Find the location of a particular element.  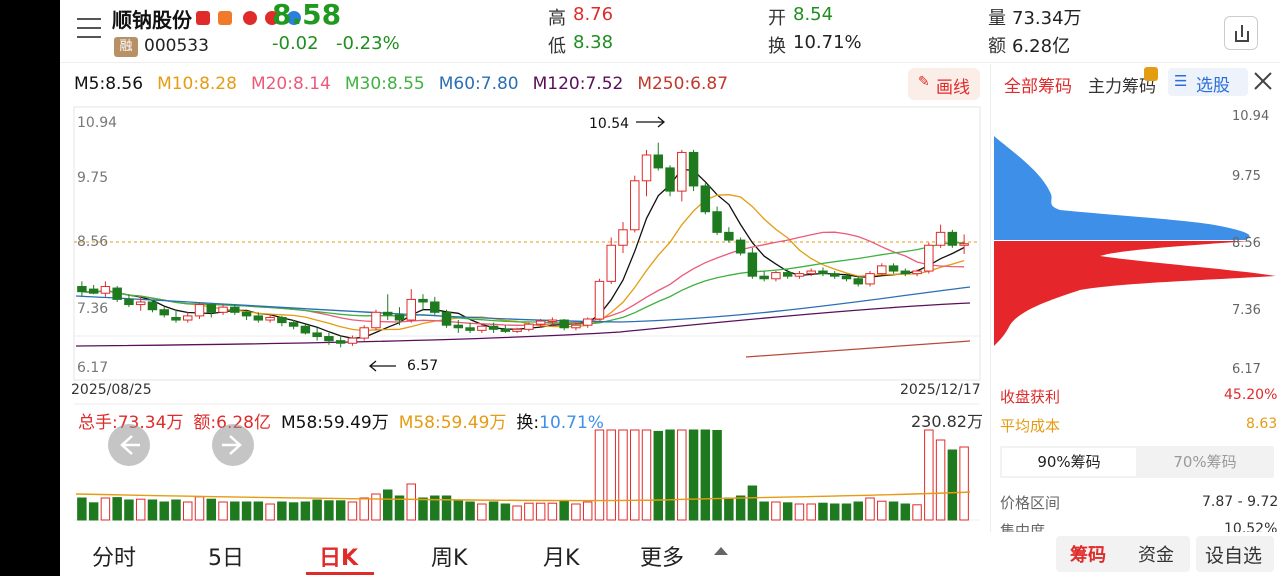

add-watchlist-label: 设自选 is located at coordinates (1234, 556).